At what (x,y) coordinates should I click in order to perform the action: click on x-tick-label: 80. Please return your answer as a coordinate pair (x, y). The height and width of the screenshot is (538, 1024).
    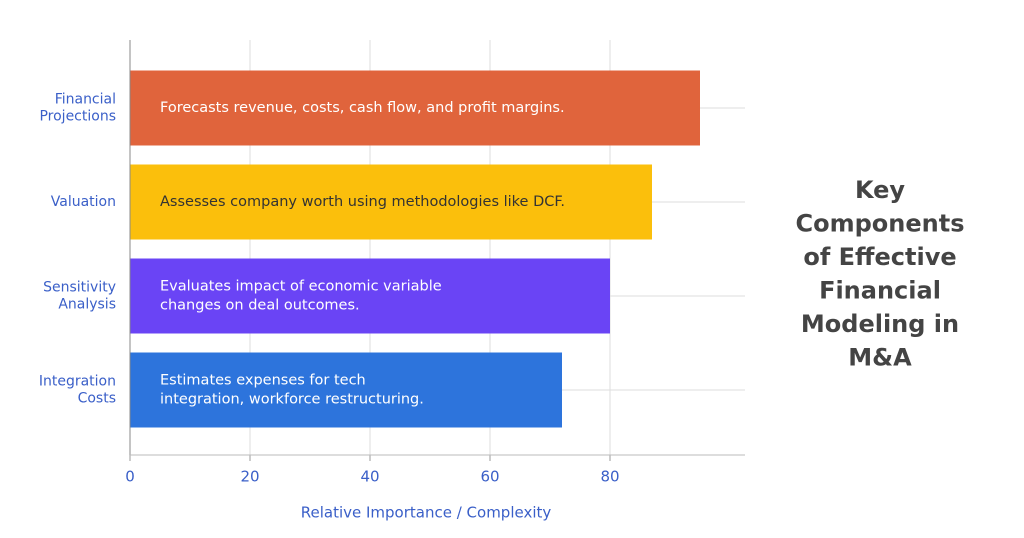
    Looking at the image, I should click on (609, 477).